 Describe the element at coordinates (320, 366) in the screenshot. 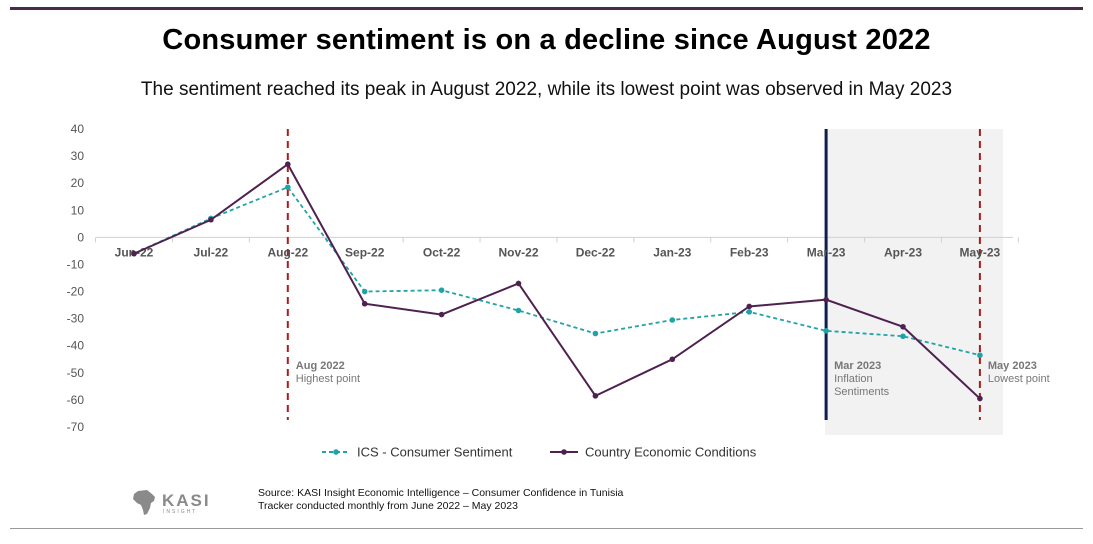

I see `annotation-title: Aug 2022` at that location.